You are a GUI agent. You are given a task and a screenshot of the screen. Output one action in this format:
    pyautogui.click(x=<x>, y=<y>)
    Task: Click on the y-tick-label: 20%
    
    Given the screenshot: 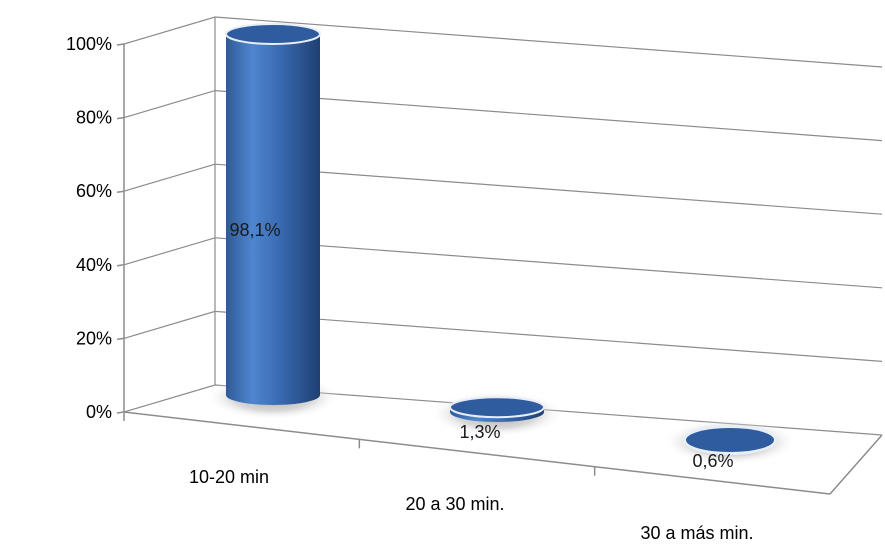 What is the action you would take?
    pyautogui.click(x=94, y=338)
    